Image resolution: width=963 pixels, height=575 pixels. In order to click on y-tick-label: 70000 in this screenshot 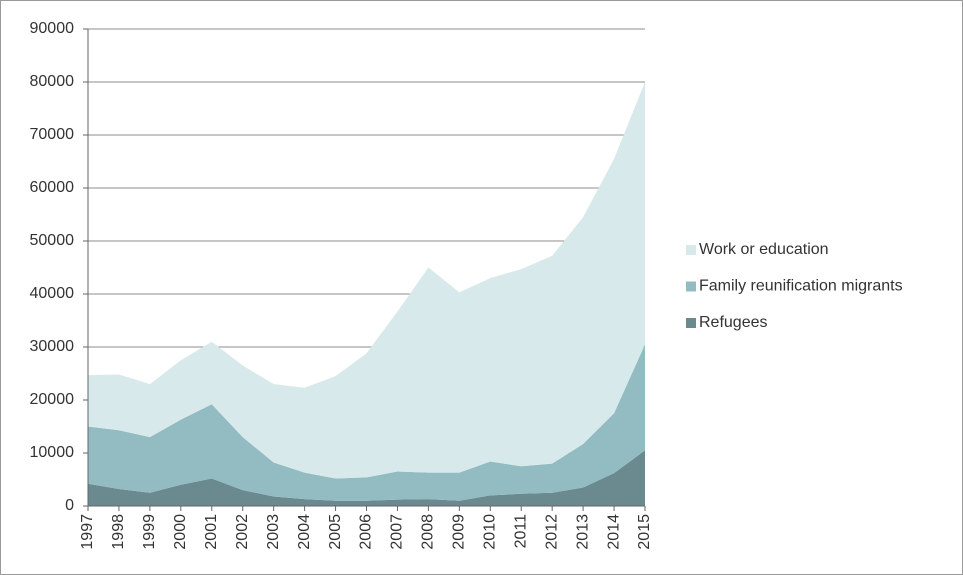, I will do `click(52, 134)`.